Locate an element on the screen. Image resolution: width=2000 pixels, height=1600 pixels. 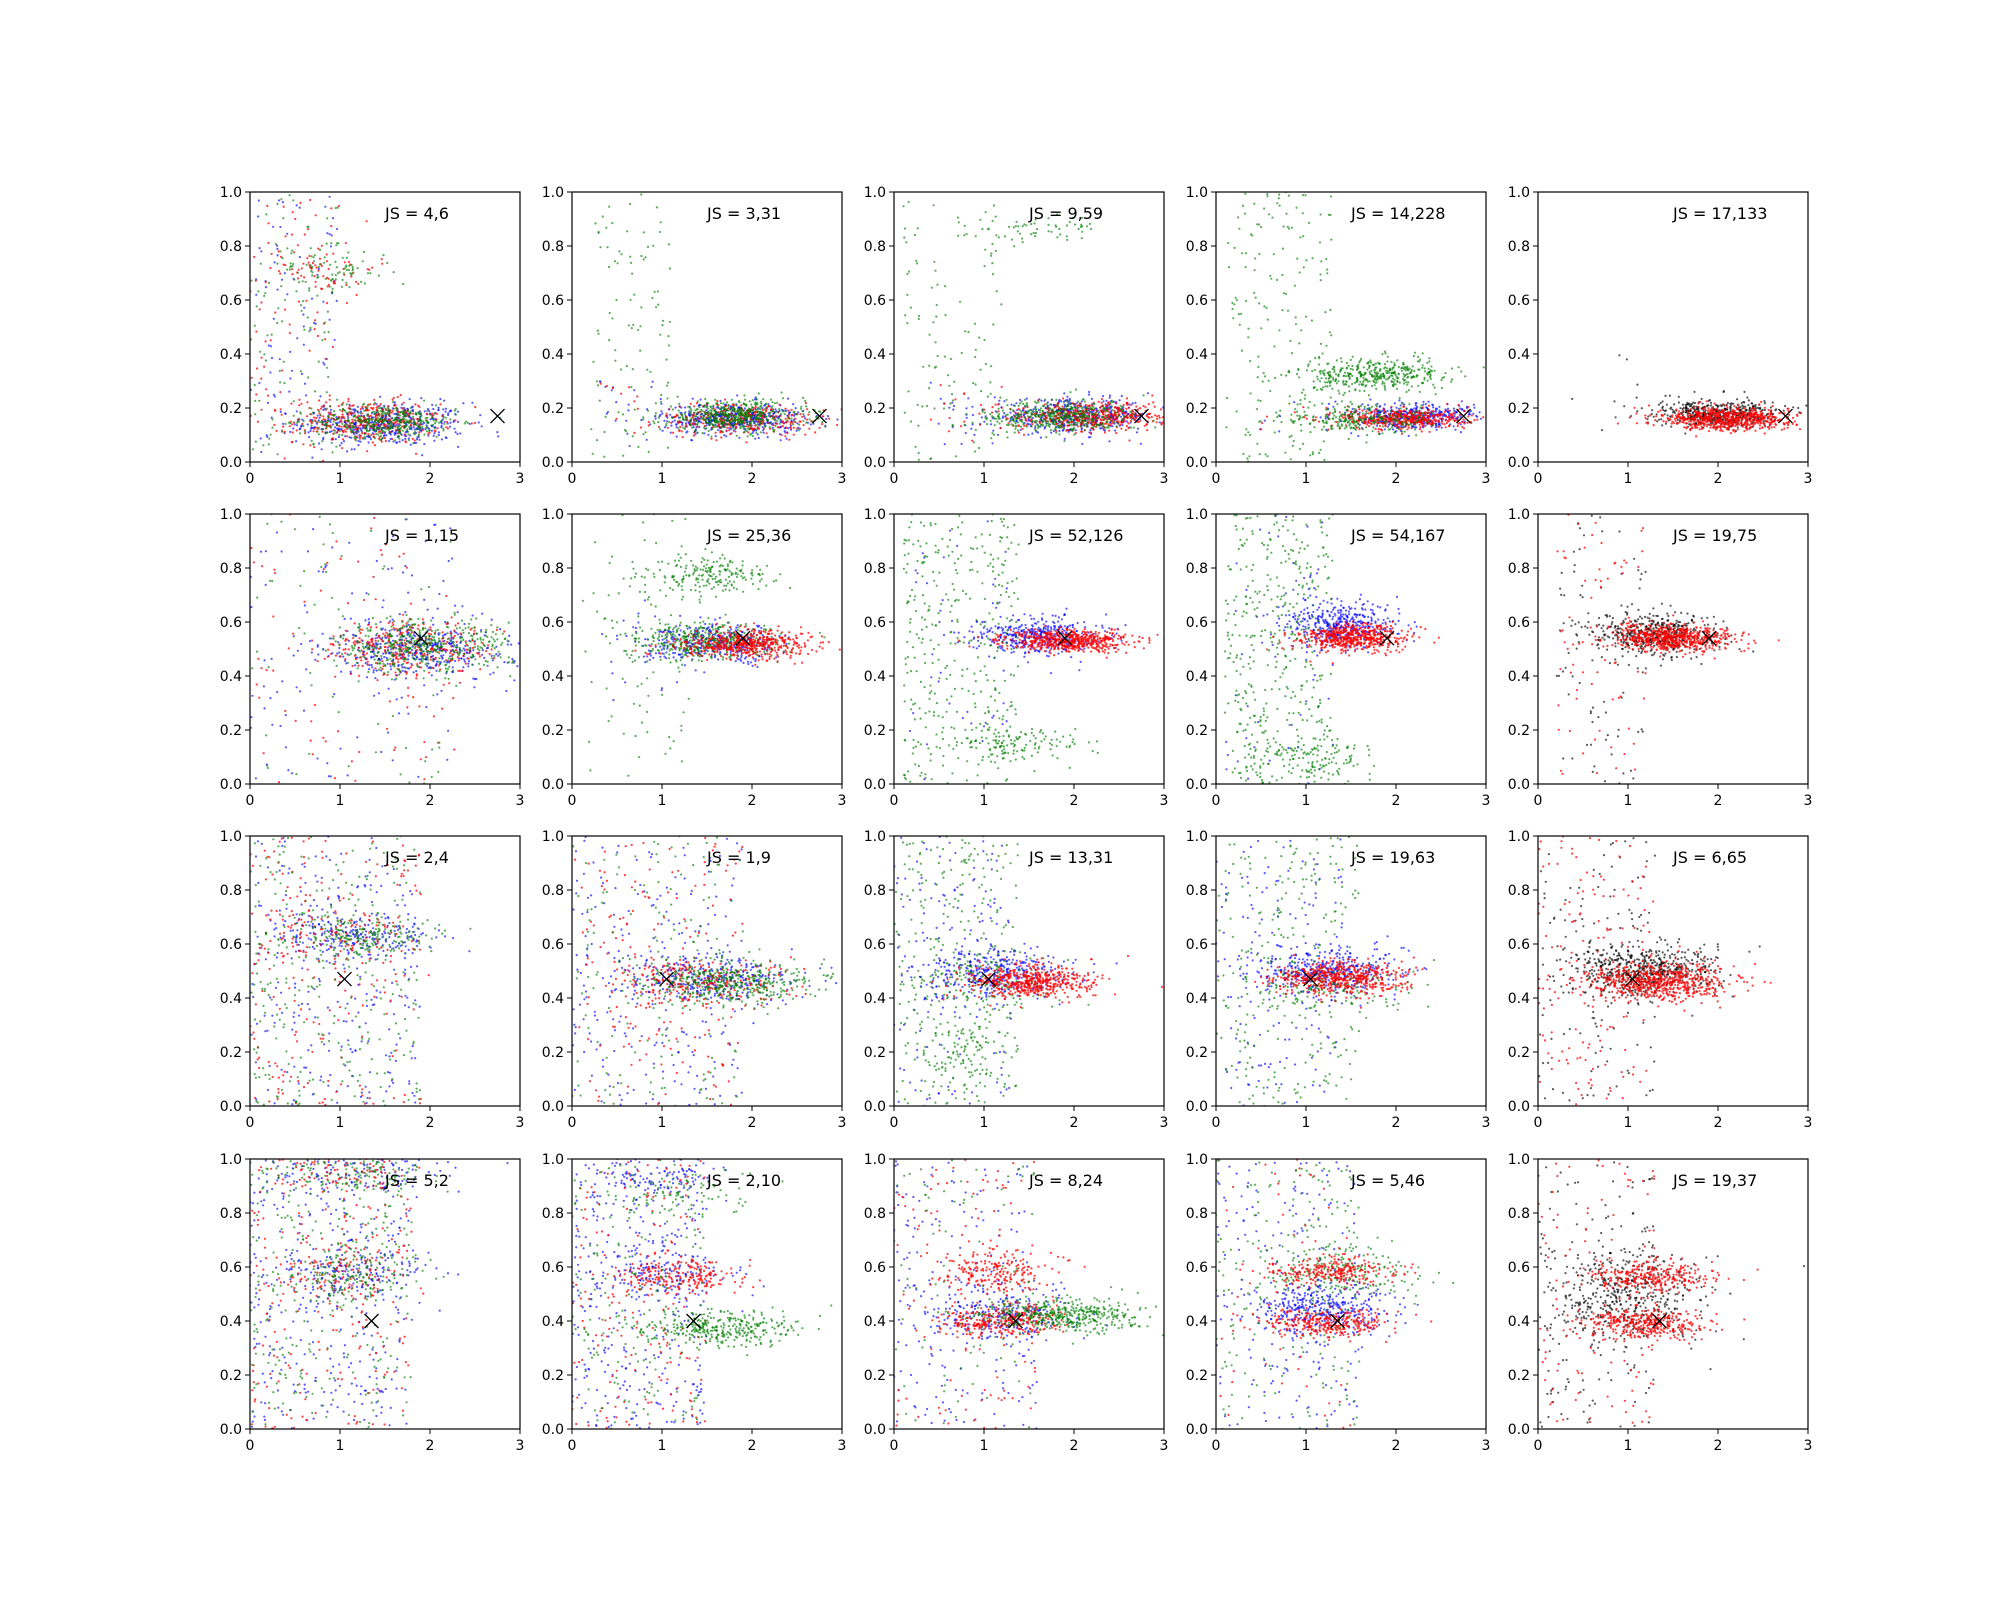
x-marker is located at coordinates (819, 416).